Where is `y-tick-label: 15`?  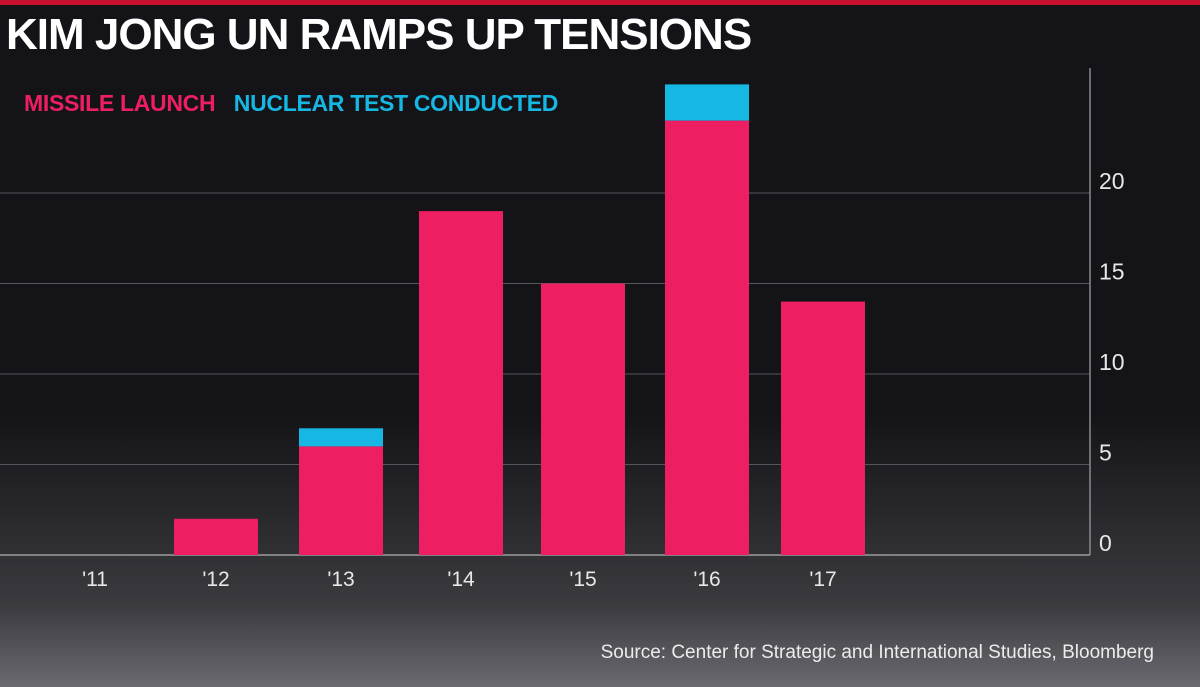
y-tick-label: 15 is located at coordinates (1112, 272).